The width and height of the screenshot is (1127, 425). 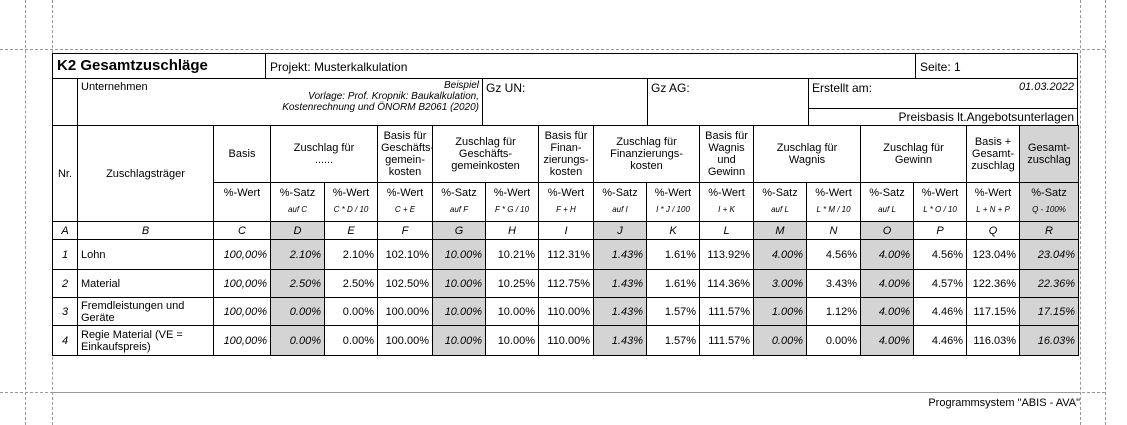 What do you see at coordinates (145, 283) in the screenshot?
I see `carrier: Material` at bounding box center [145, 283].